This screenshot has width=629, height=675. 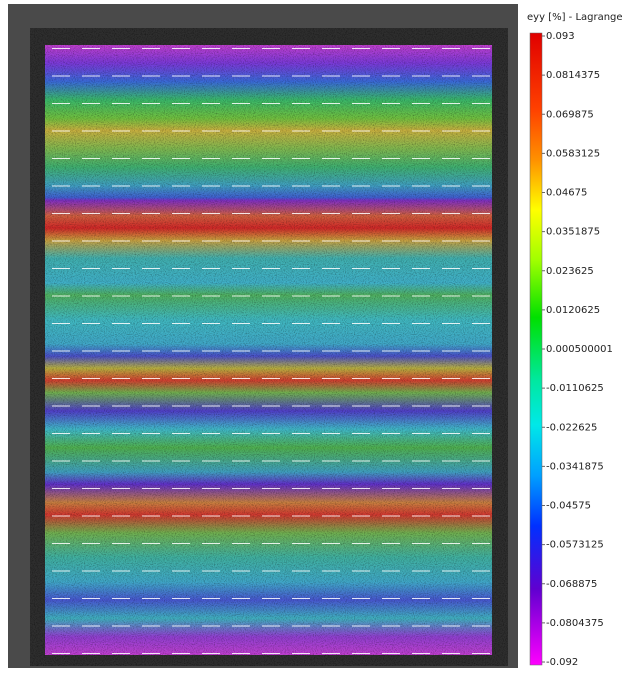 What do you see at coordinates (562, 662) in the screenshot?
I see `colorbar-label: -0.092` at bounding box center [562, 662].